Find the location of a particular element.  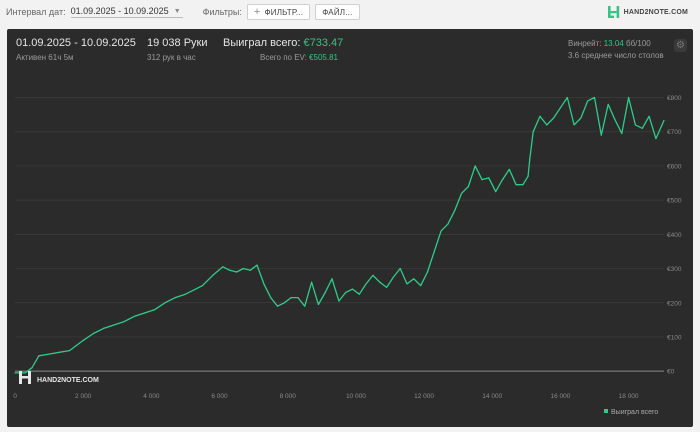

winrate-label: Винрейт: is located at coordinates (585, 43).